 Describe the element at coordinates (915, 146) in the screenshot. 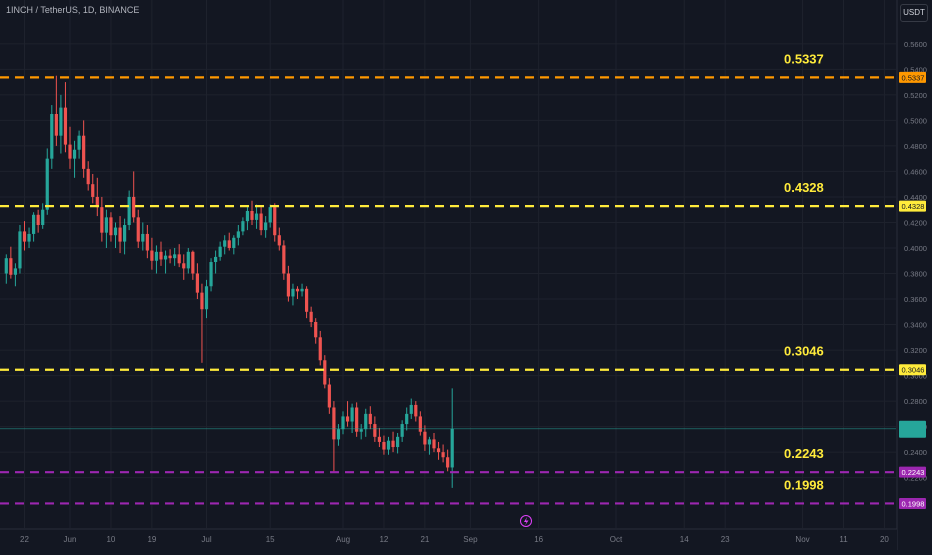

I see `price-tick-label: 0.4800` at that location.